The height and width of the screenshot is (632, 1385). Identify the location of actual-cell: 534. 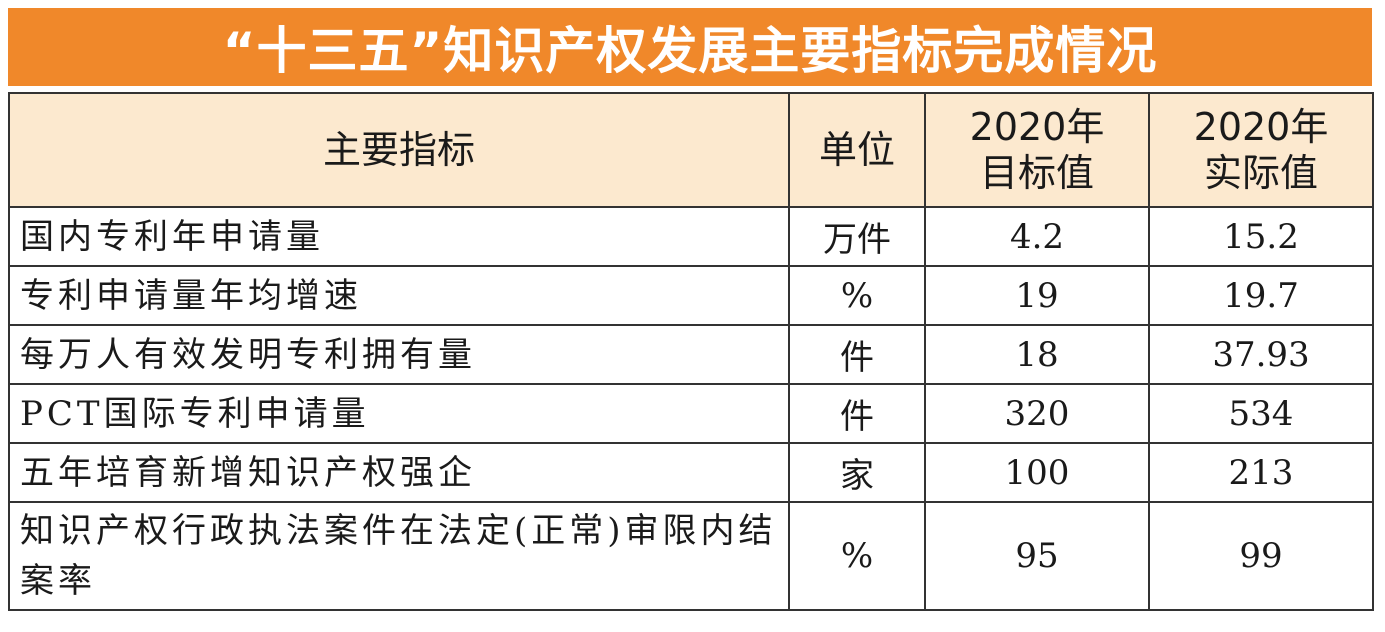
(1261, 413).